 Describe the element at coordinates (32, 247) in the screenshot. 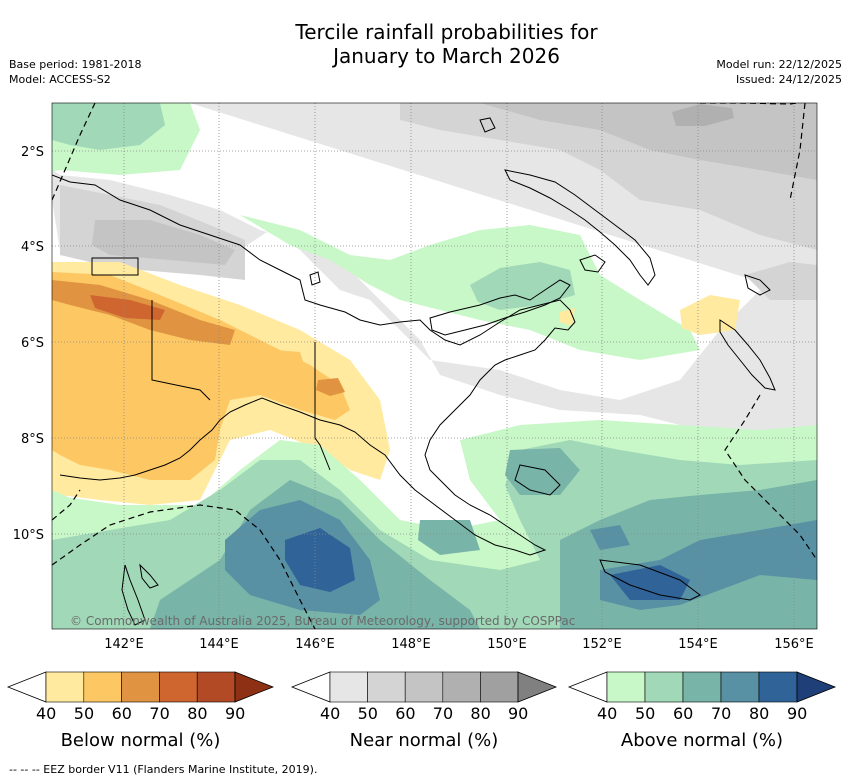

I see `lat-label: 4°S` at that location.